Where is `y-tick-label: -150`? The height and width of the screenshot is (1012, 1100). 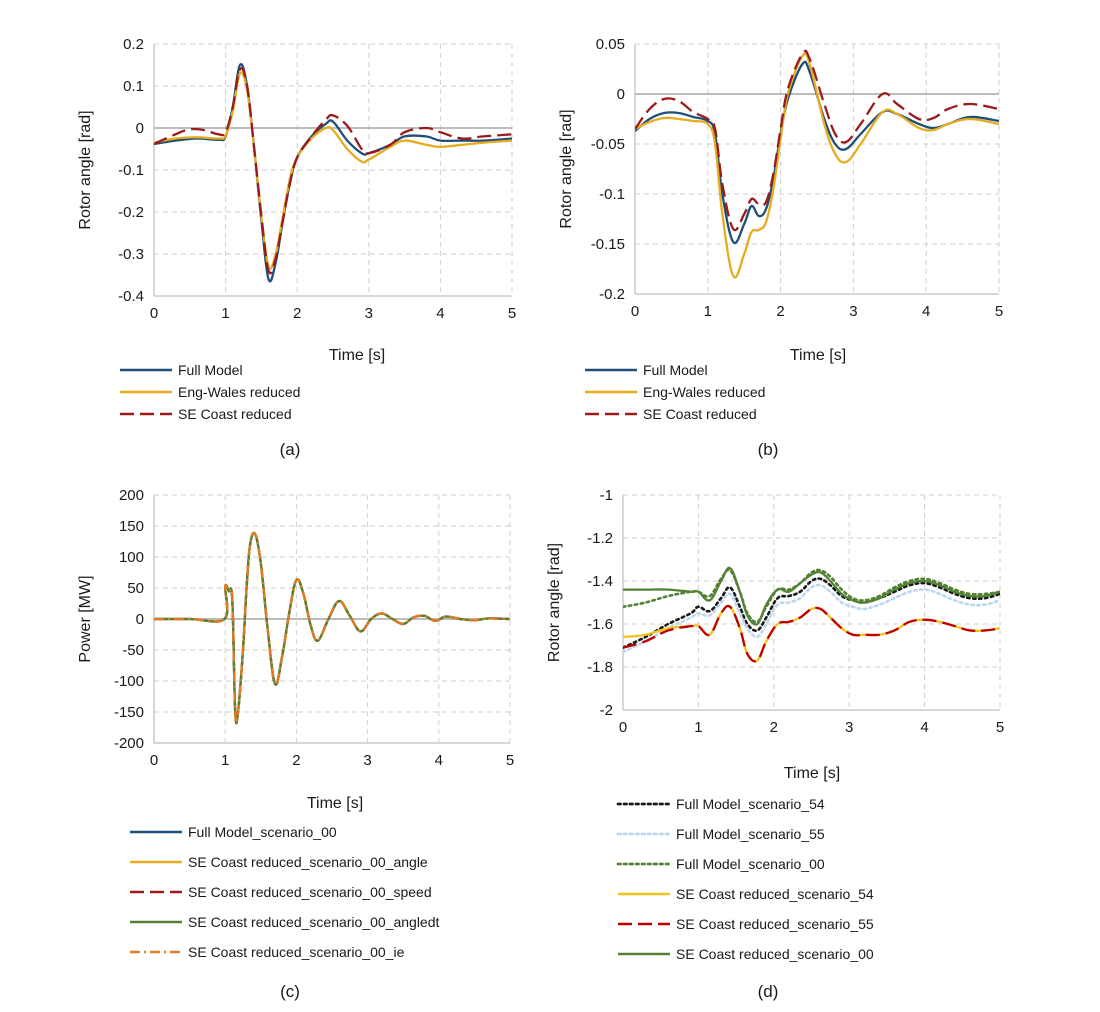 y-tick-label: -150 is located at coordinates (129, 712).